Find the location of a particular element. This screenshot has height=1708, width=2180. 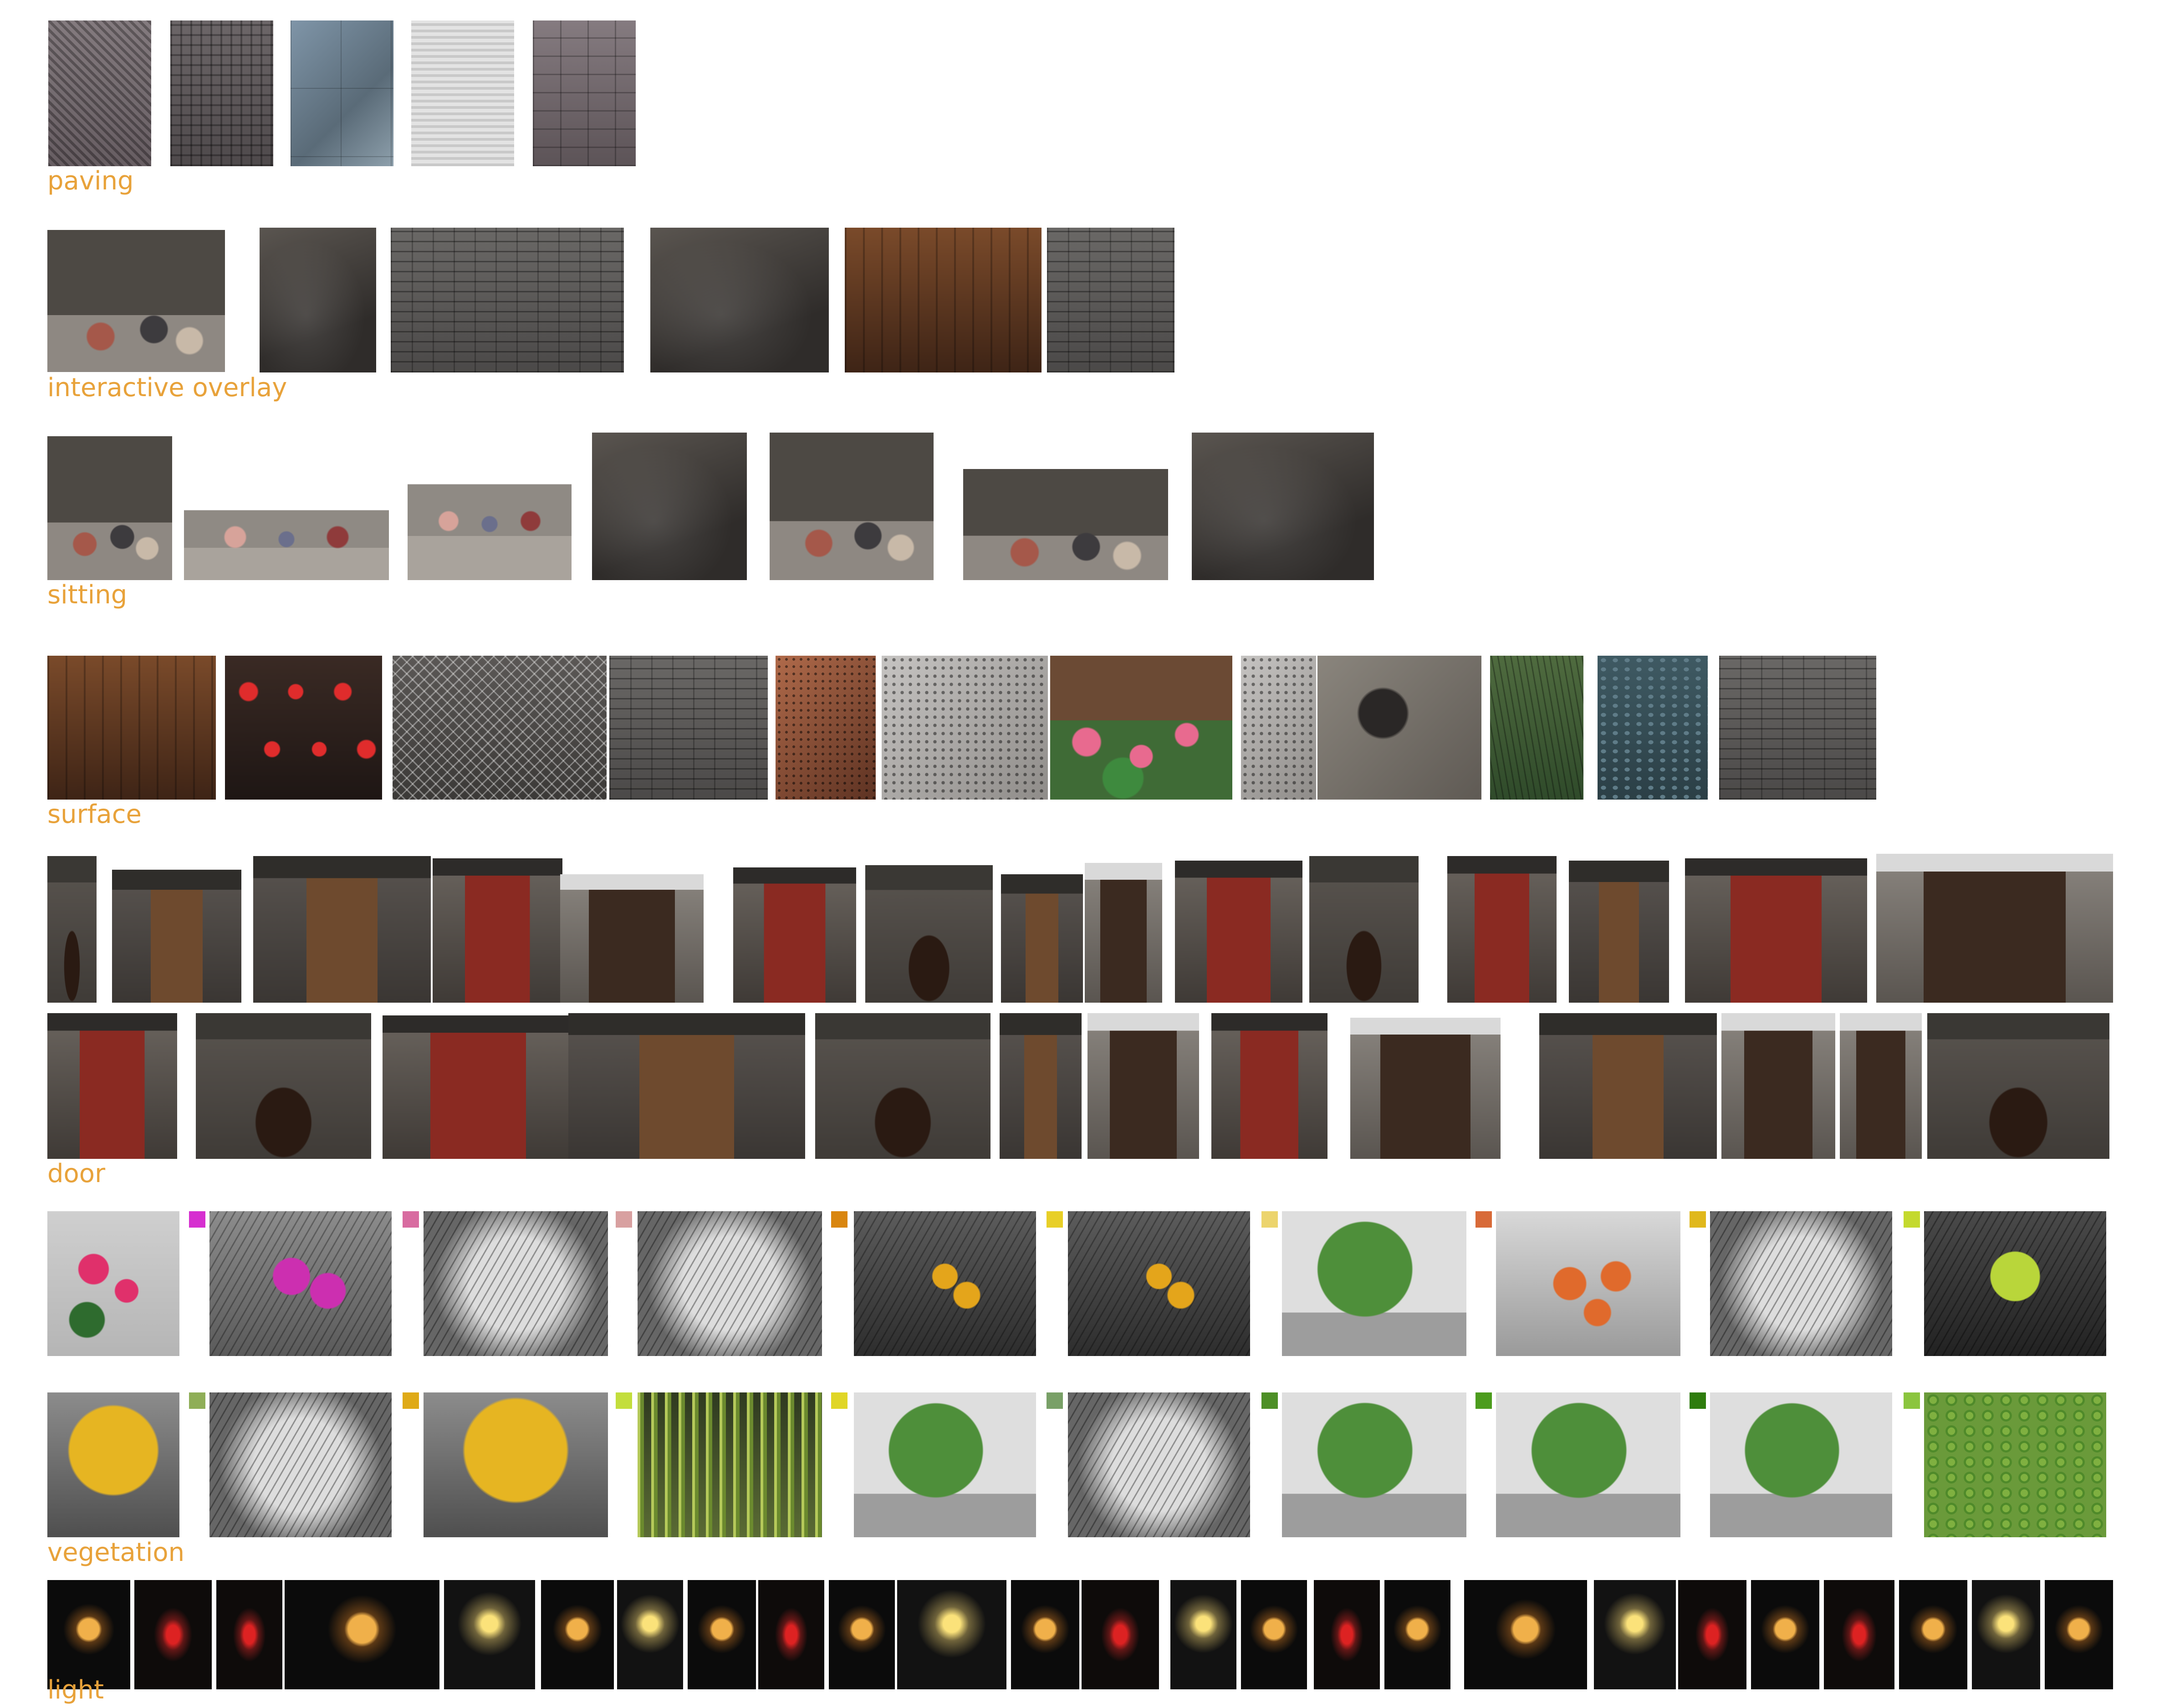

section-label-interactive-overlay: interactive overlay is located at coordinates (167, 388).